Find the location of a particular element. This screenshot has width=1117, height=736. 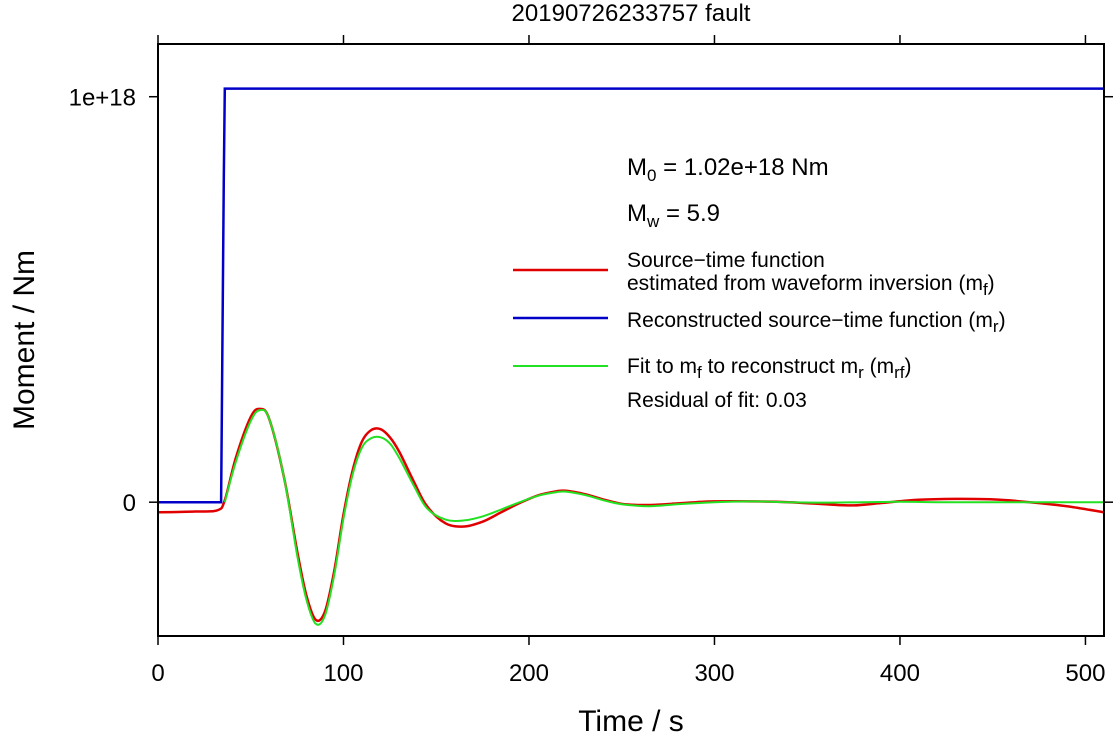

x-tick-label: 200 is located at coordinates (529, 673).